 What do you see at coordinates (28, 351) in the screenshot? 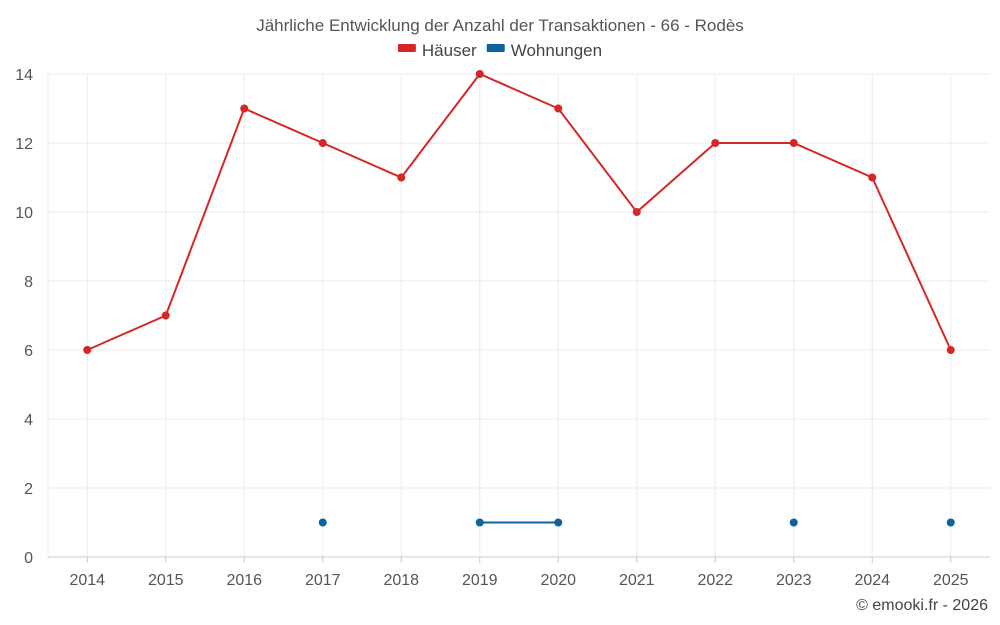
I see `y-tick-label: 6` at bounding box center [28, 351].